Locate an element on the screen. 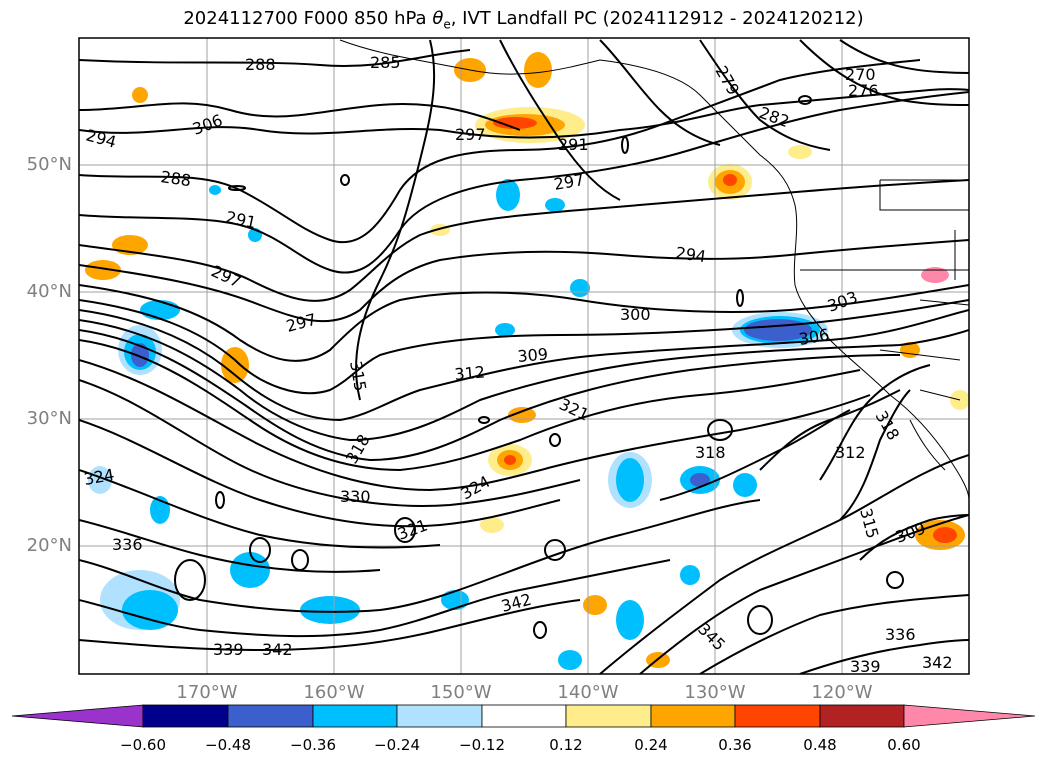 This screenshot has height=767, width=1047. contour-label: 309 is located at coordinates (533, 355).